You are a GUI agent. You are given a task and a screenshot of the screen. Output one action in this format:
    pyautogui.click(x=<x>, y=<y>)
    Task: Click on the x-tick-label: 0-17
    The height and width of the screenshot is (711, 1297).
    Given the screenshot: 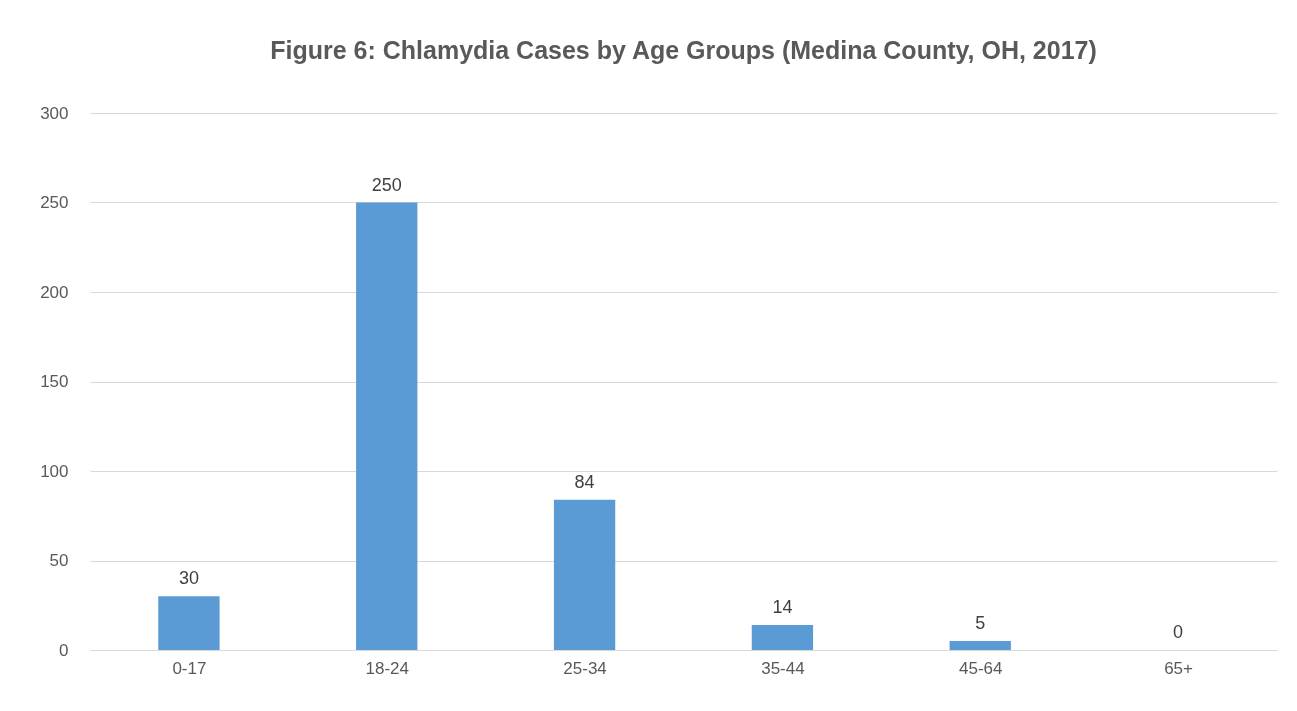 What is the action you would take?
    pyautogui.click(x=189, y=668)
    